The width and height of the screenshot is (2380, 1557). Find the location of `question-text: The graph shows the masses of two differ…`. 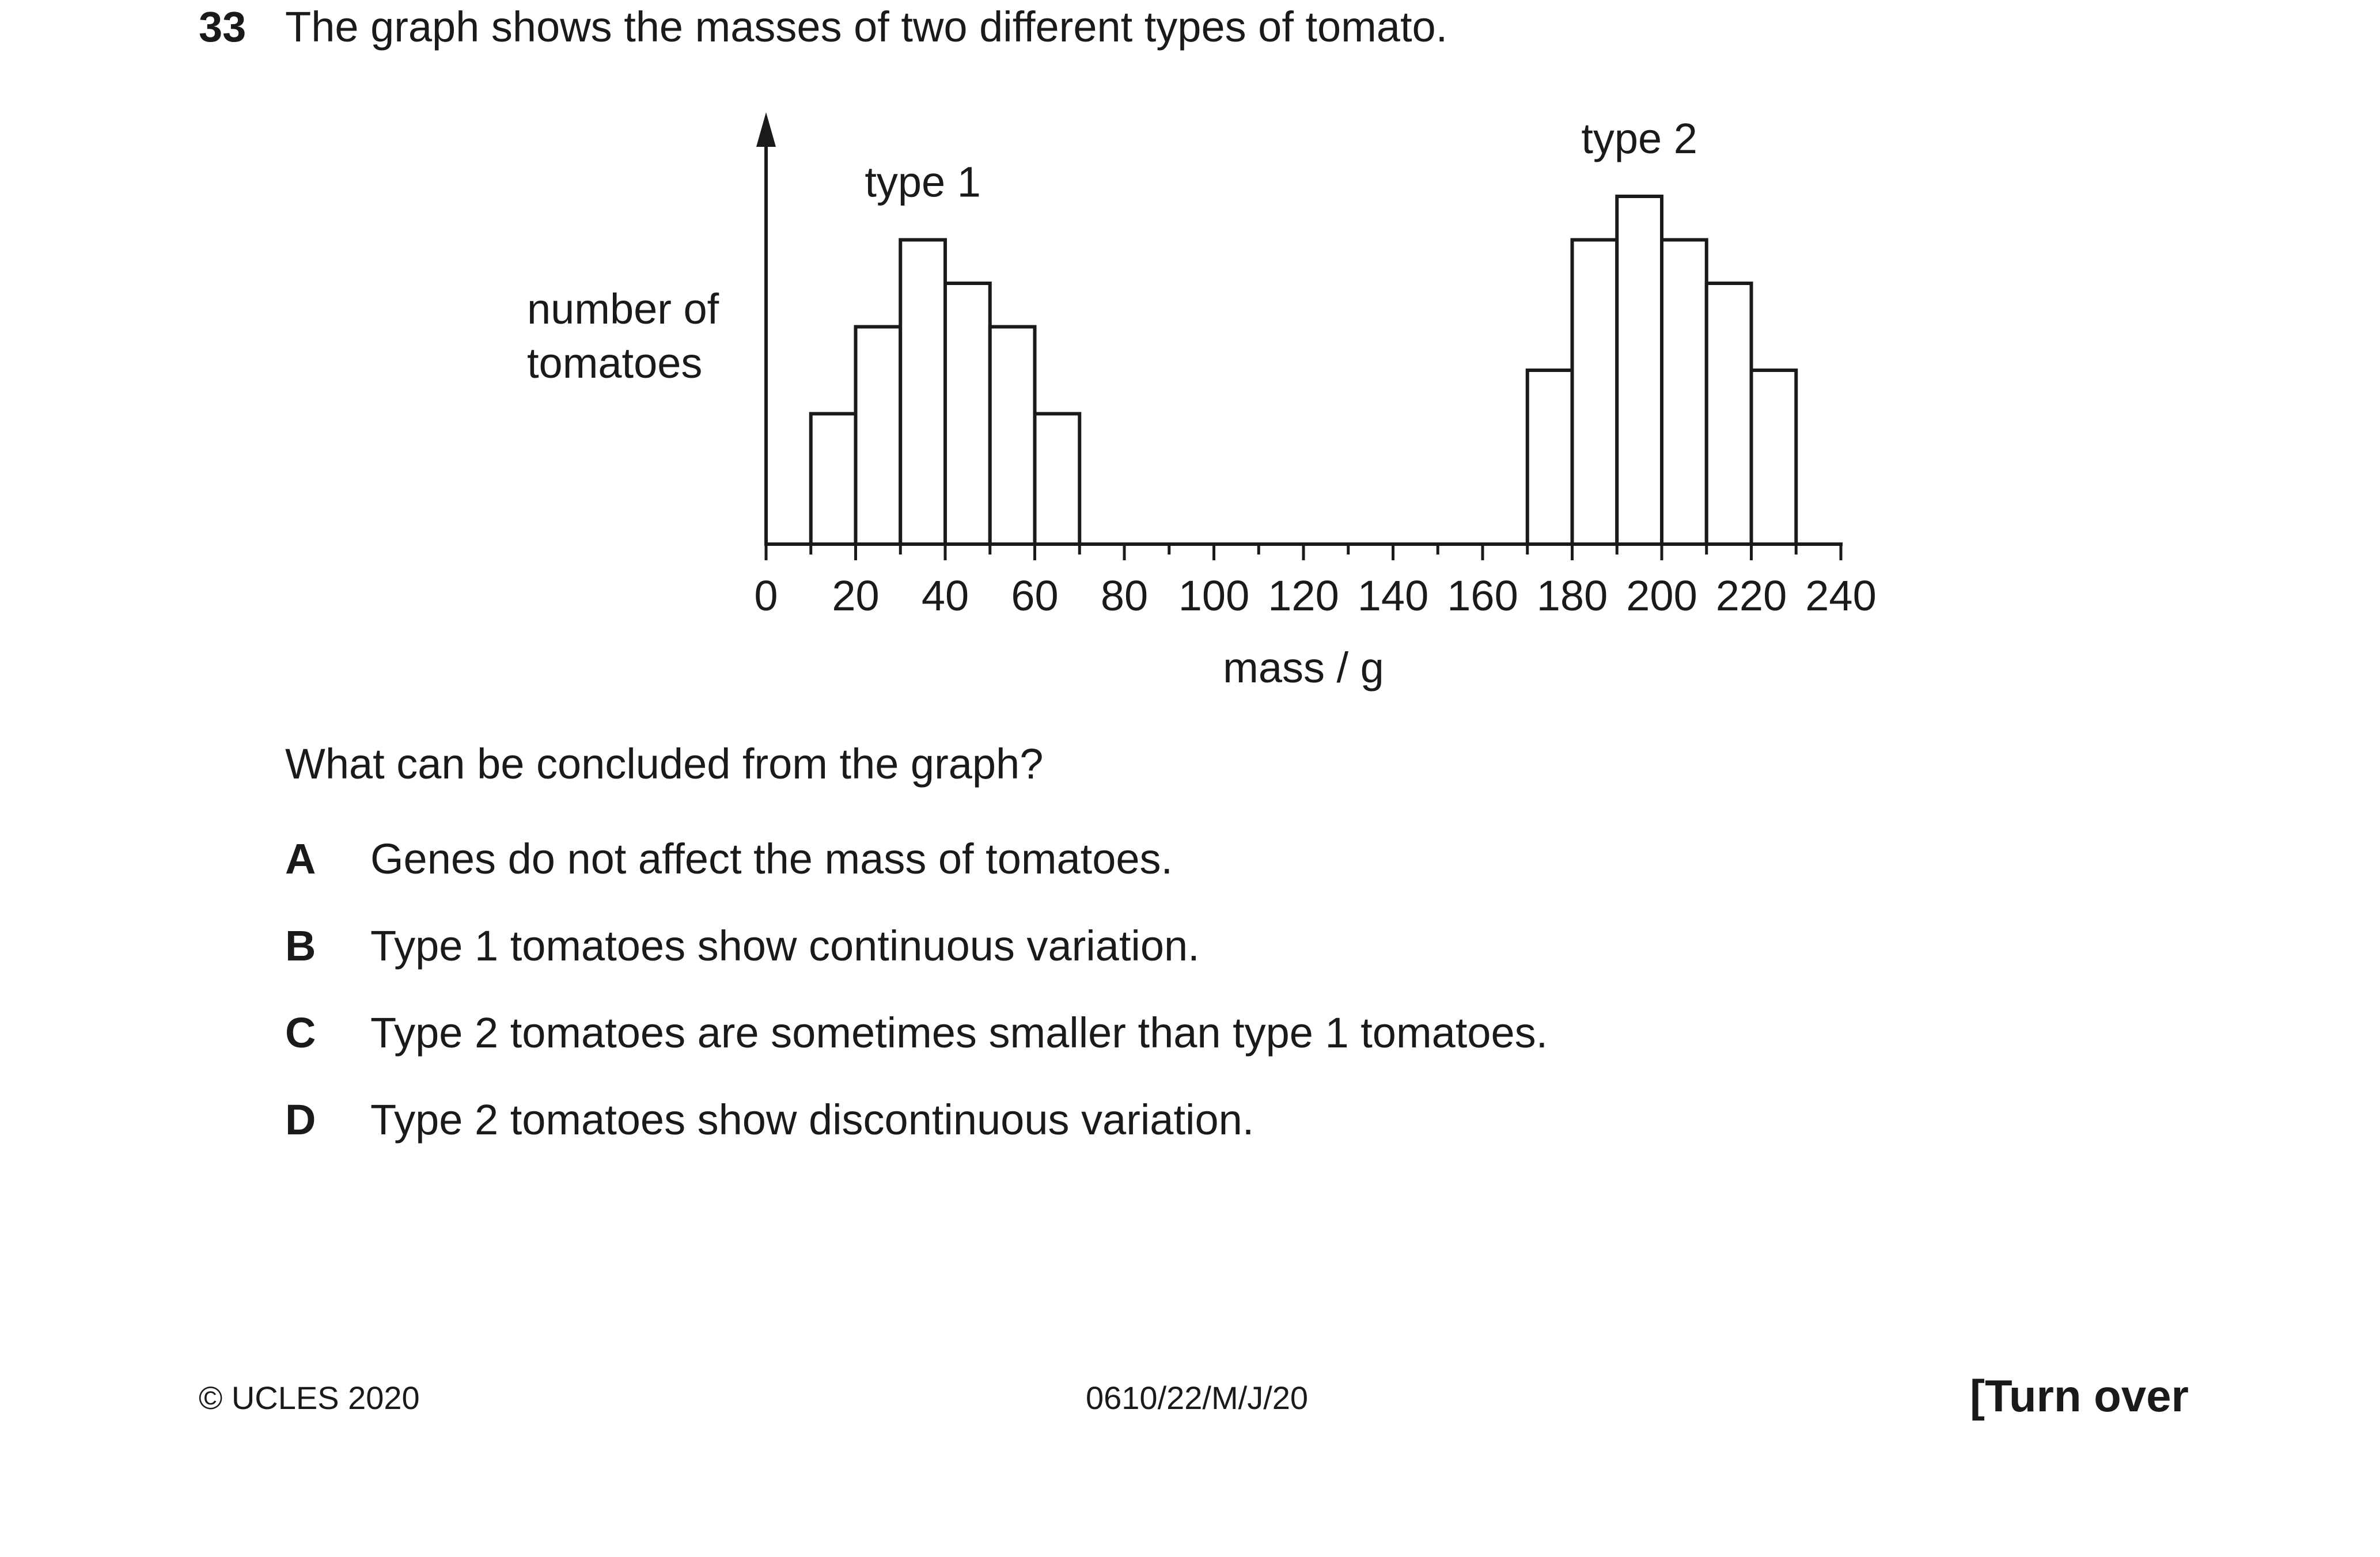

question-text: The graph shows the masses of two differ… is located at coordinates (866, 27).